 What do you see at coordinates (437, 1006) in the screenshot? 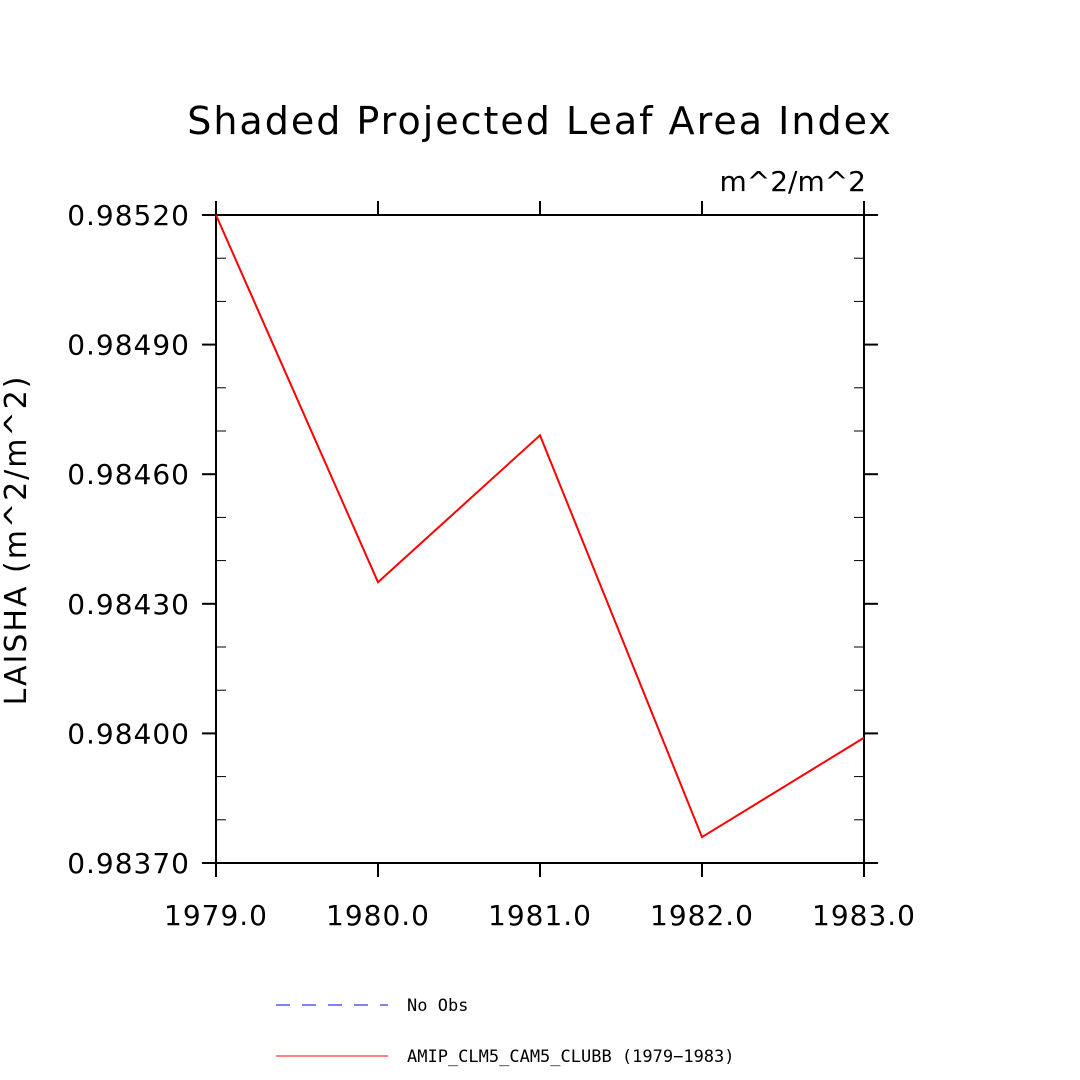
I see `legend-label-no-obs: No Obs` at bounding box center [437, 1006].